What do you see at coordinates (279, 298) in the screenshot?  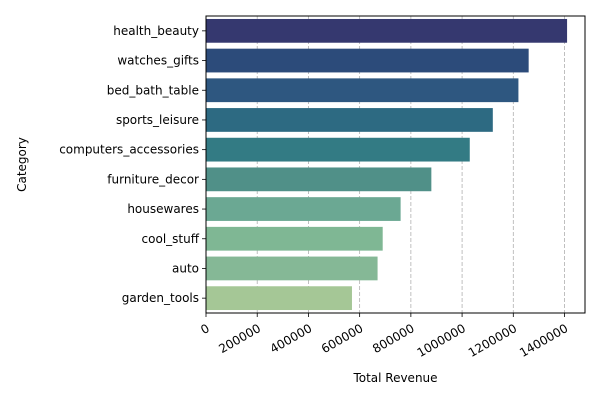 I see `bar-garden-tools` at bounding box center [279, 298].